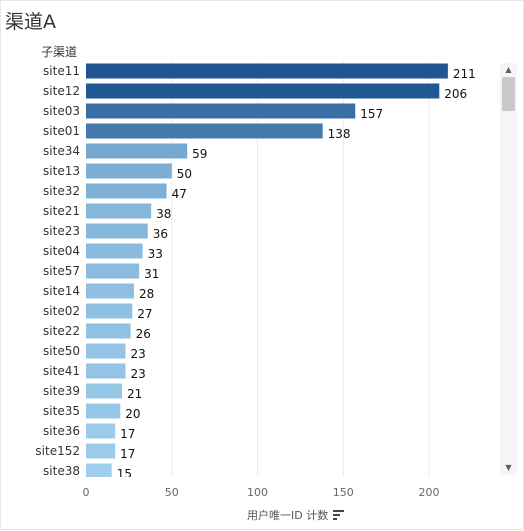 The image size is (524, 531). I want to click on x-axis: 0 50 100 150 200, so click(261, 492).